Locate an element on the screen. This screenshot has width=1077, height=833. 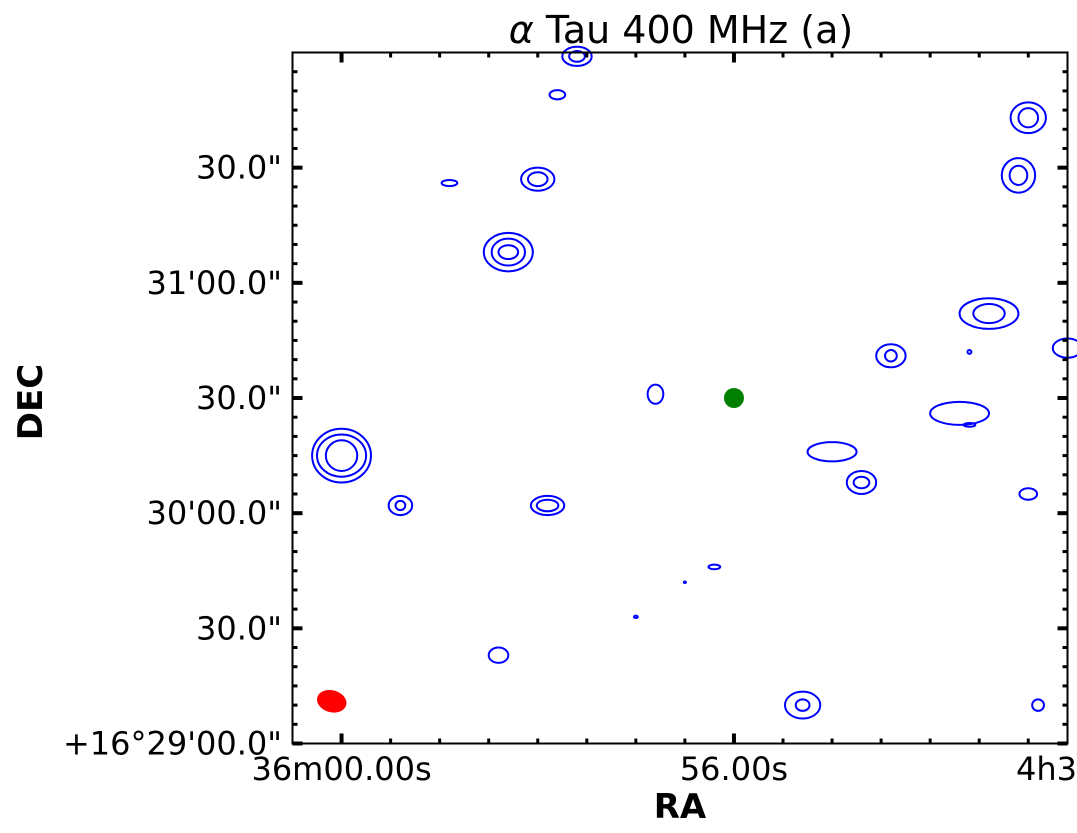
title-alpha-symbol: α is located at coordinates (521, 30).